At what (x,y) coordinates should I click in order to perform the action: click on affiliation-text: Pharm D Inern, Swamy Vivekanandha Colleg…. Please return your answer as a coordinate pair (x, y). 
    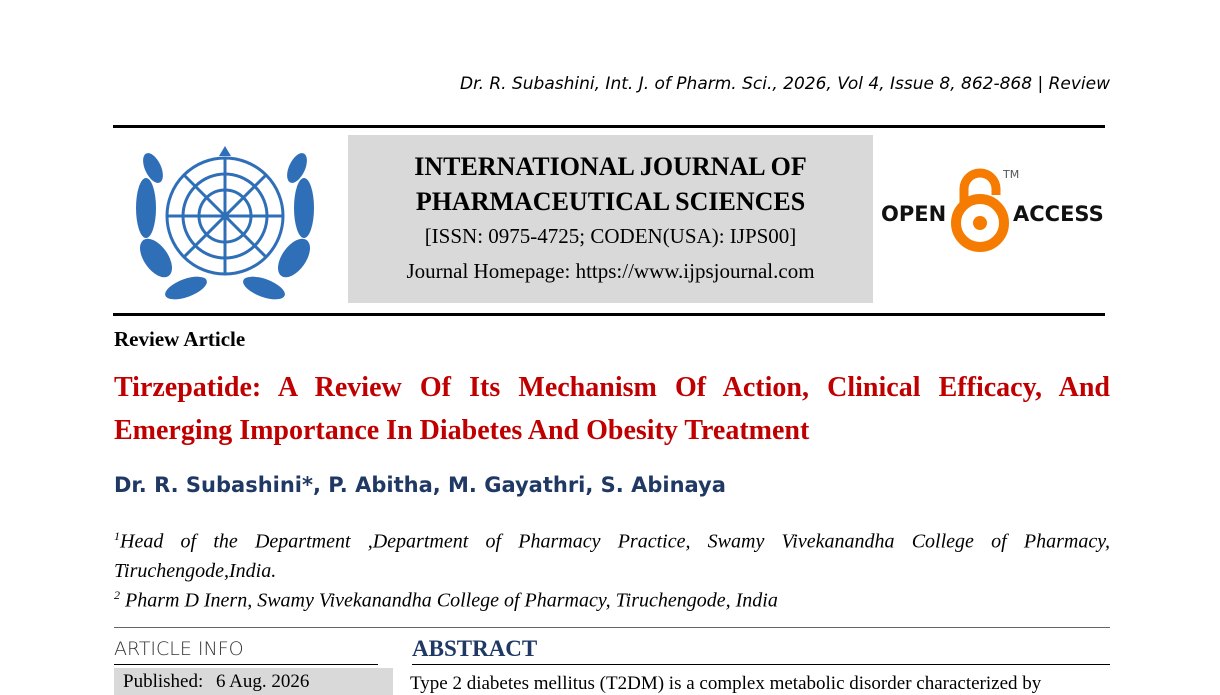
    Looking at the image, I should click on (449, 600).